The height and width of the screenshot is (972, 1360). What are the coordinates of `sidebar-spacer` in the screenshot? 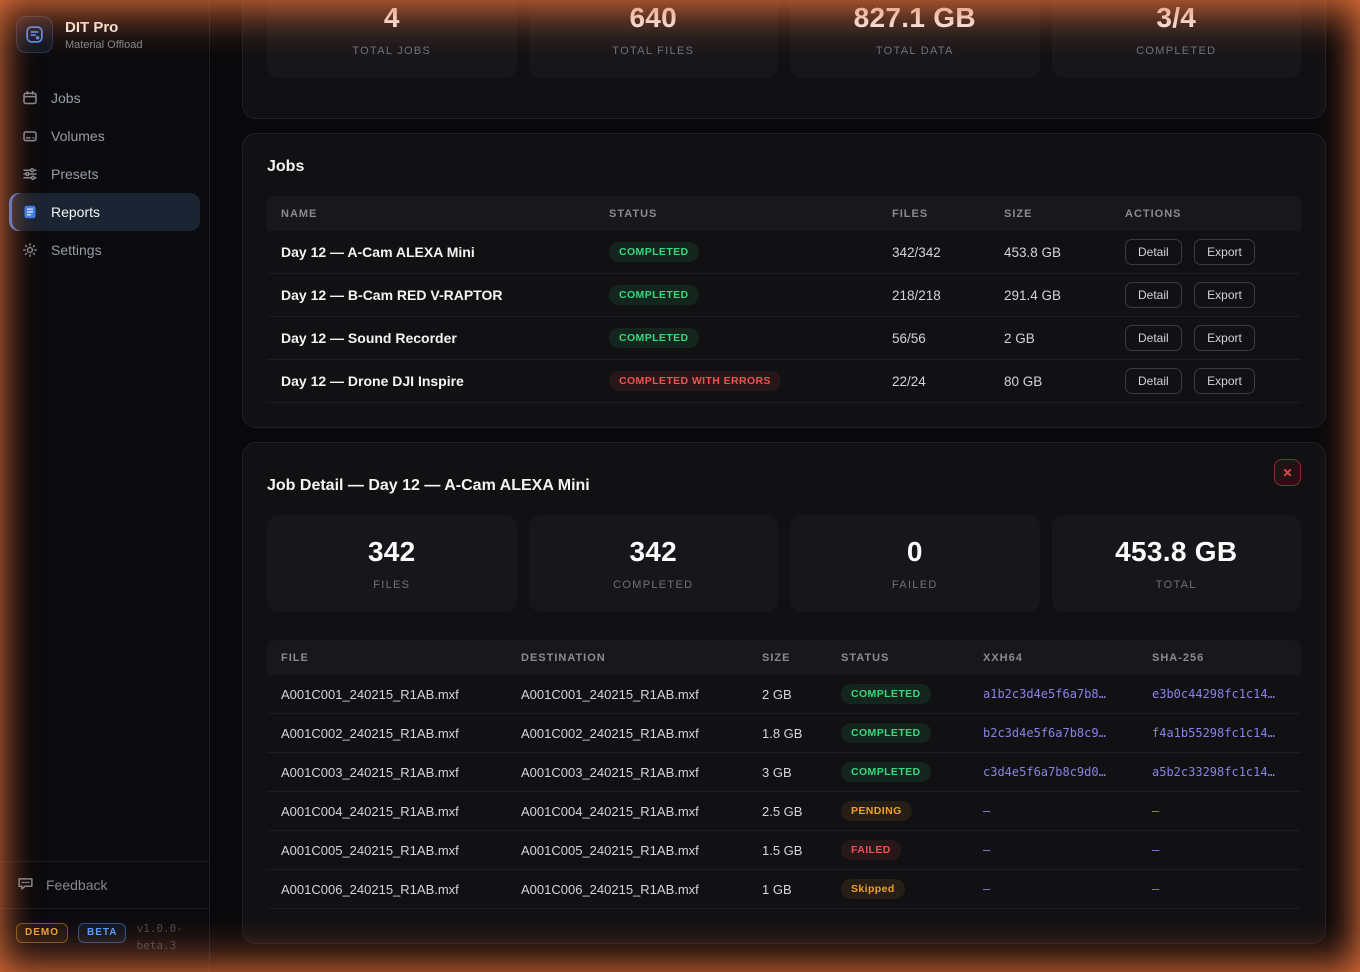 It's located at (104, 565).